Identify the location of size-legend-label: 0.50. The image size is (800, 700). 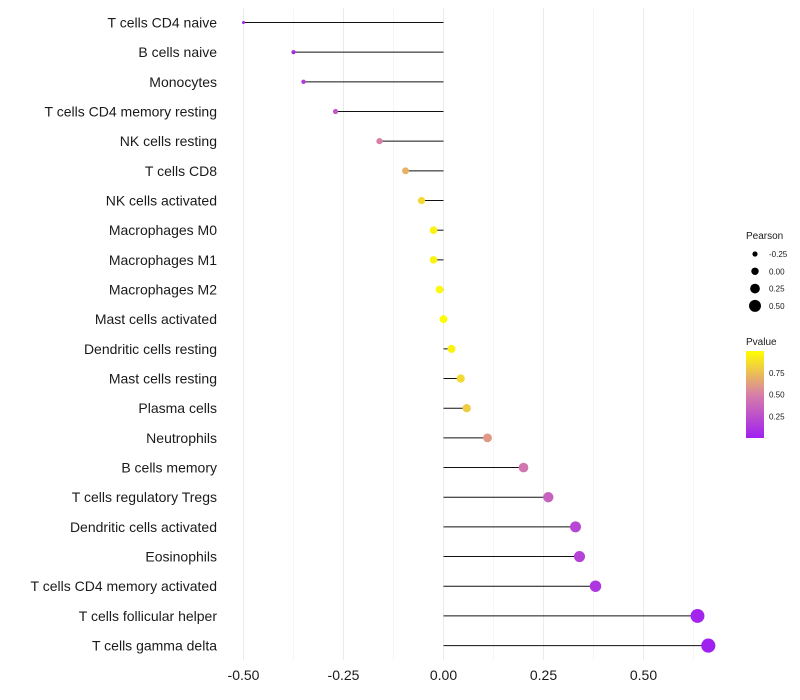
(777, 306).